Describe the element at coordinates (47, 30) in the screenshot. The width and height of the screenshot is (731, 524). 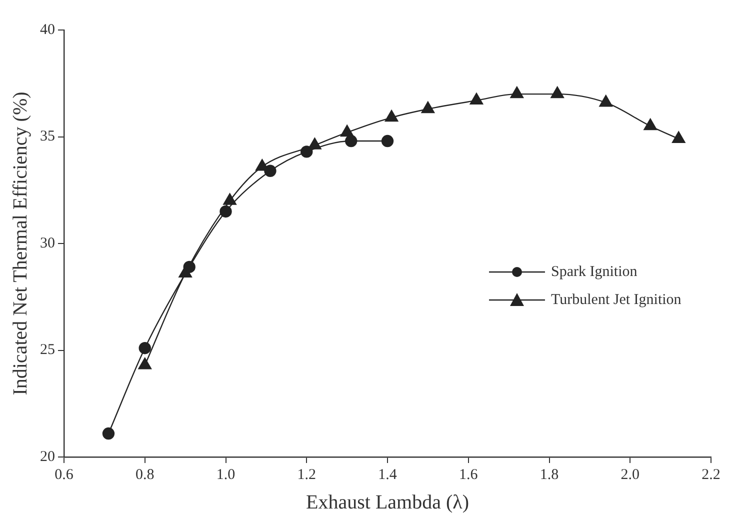
I see `y-tick-label: 40` at that location.